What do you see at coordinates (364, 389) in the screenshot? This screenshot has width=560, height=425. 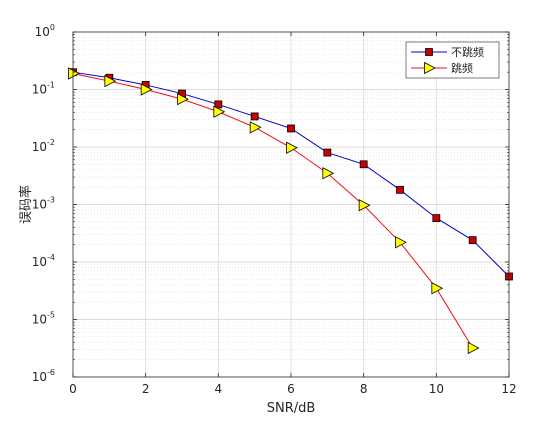 I see `x-tick-label: 8` at bounding box center [364, 389].